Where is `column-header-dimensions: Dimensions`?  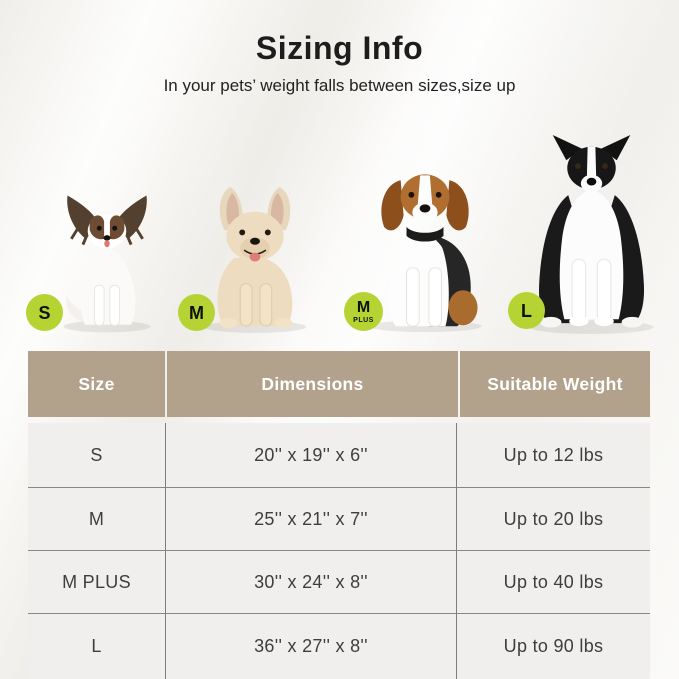 column-header-dimensions: Dimensions is located at coordinates (312, 384).